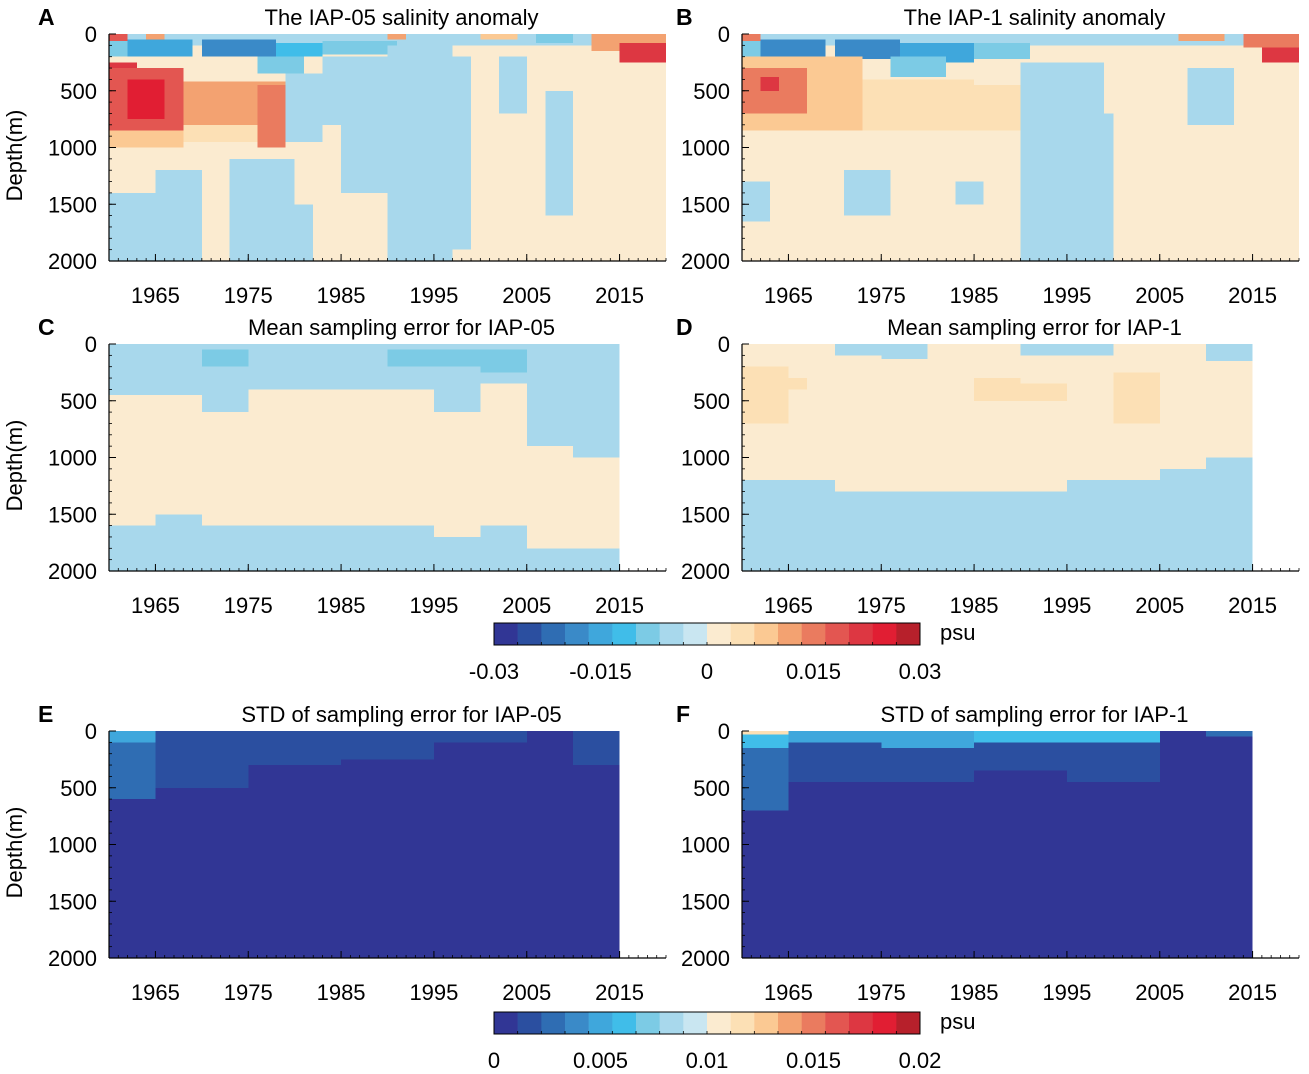 This screenshot has width=1309, height=1074. Describe the element at coordinates (957, 1021) in the screenshot. I see `colorbar-unit: psu` at that location.